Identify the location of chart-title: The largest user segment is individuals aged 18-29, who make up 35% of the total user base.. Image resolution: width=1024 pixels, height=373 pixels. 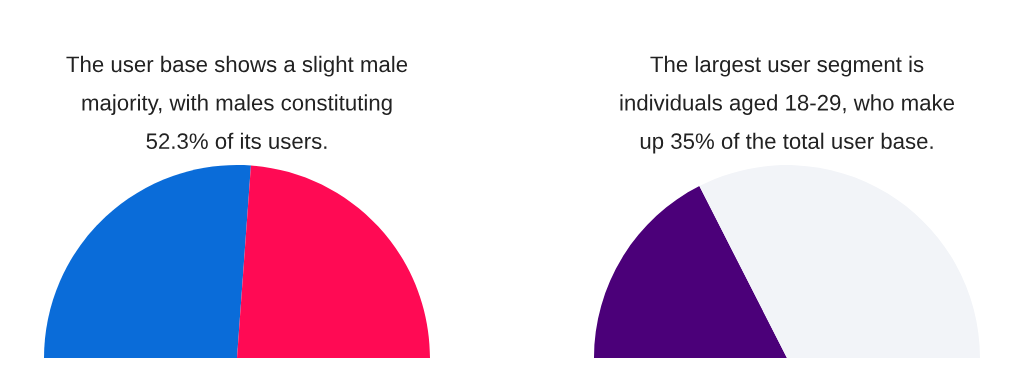
(787, 104).